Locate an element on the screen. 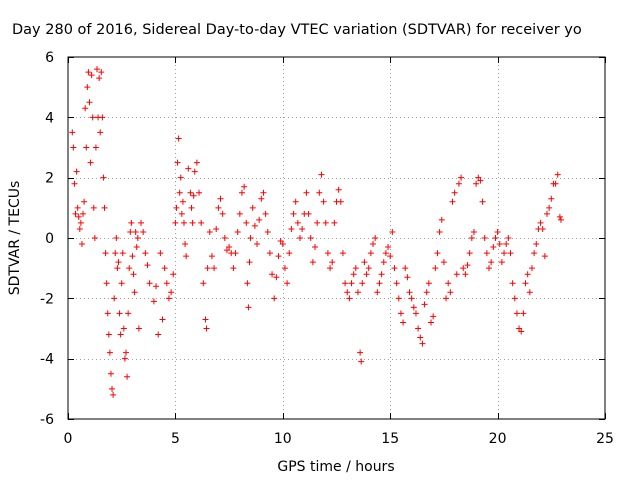 The width and height of the screenshot is (640, 480). y-tick-label: 2 is located at coordinates (49, 179).